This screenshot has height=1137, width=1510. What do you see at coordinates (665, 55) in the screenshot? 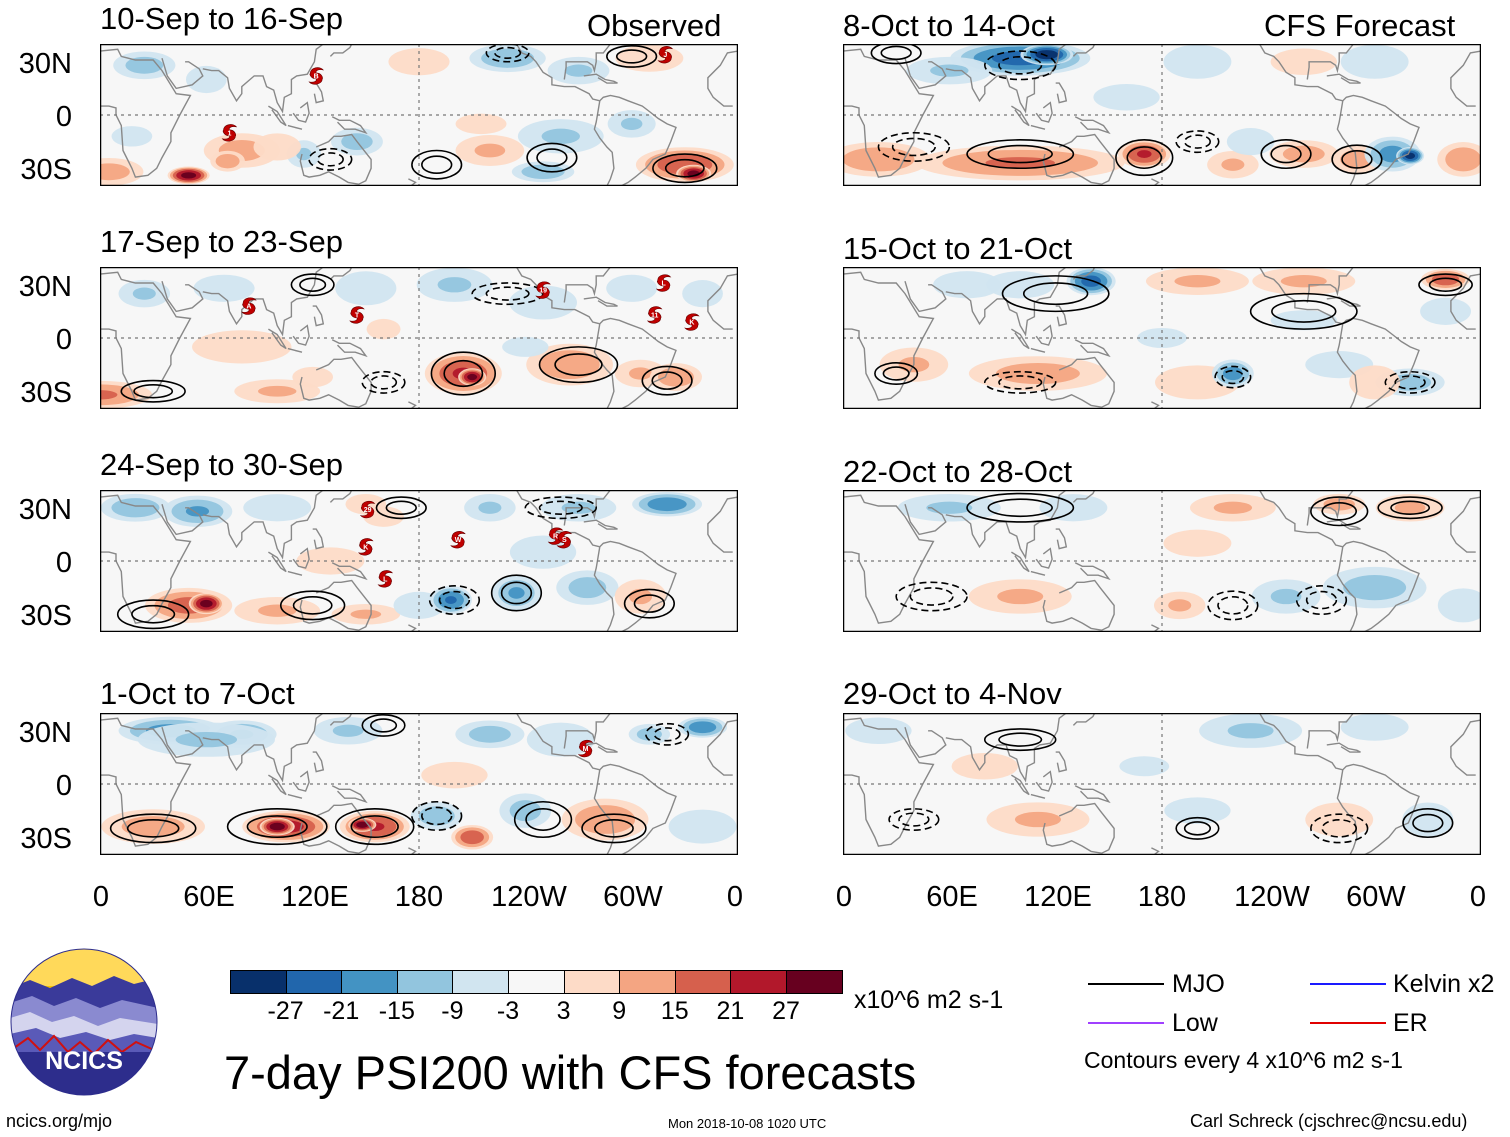
I see `storm-label: J` at bounding box center [665, 55].